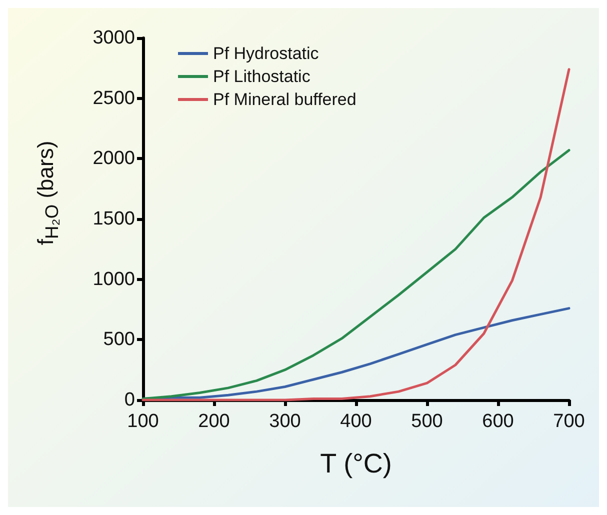 The image size is (607, 515). I want to click on legend-label: Pf Mineral buffered, so click(284, 99).